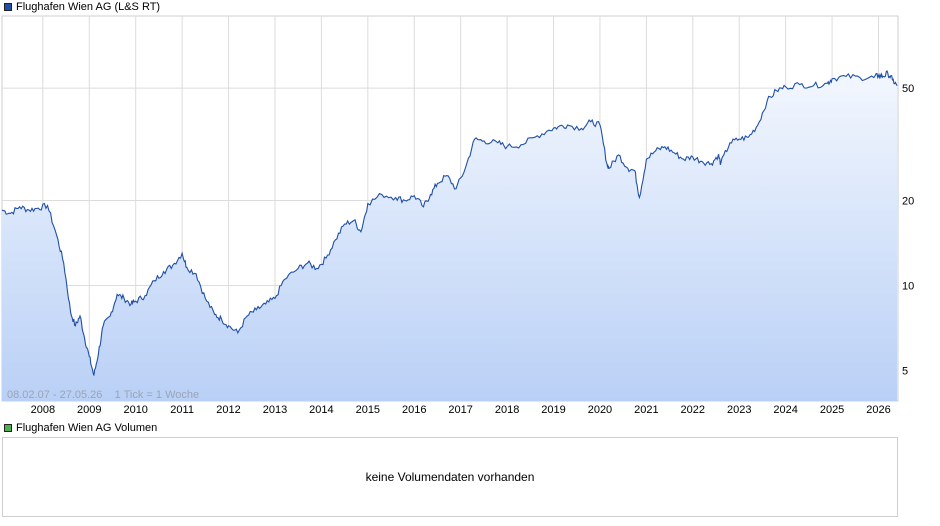 Image resolution: width=940 pixels, height=526 pixels. What do you see at coordinates (89, 410) in the screenshot?
I see `x-tick-label: 2009` at bounding box center [89, 410].